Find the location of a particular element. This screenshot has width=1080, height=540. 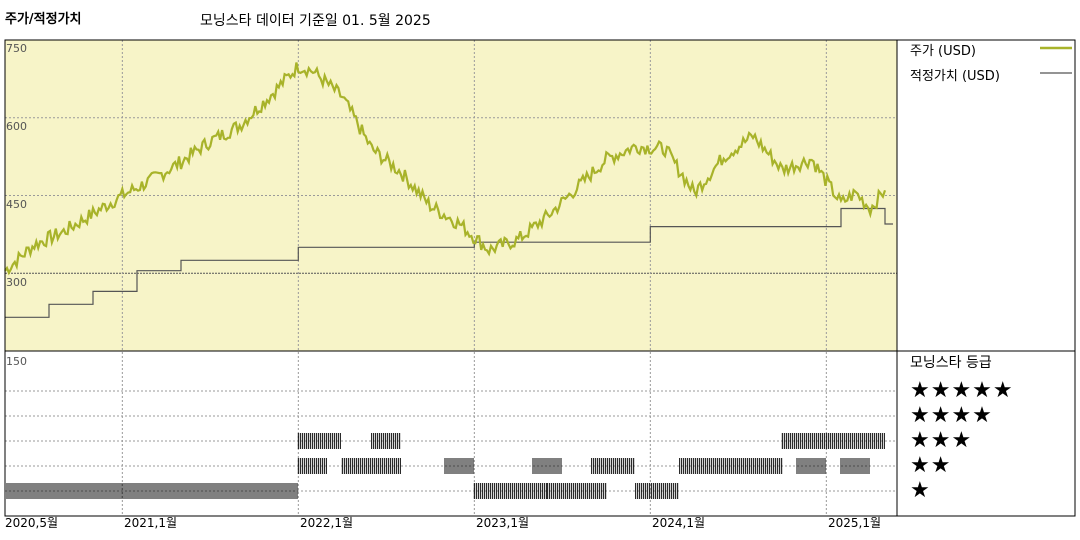

rating-3-stars: ★★★ is located at coordinates (941, 440).